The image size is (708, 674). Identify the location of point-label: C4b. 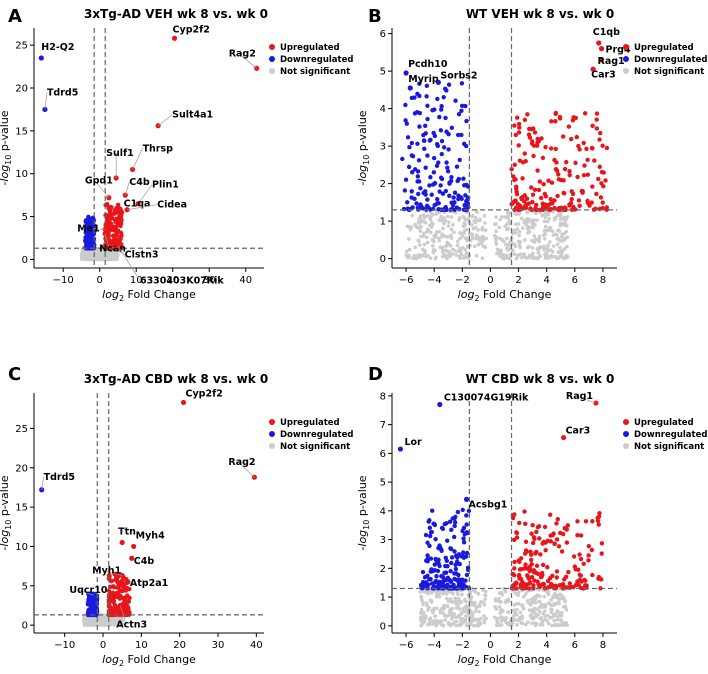
(139, 182).